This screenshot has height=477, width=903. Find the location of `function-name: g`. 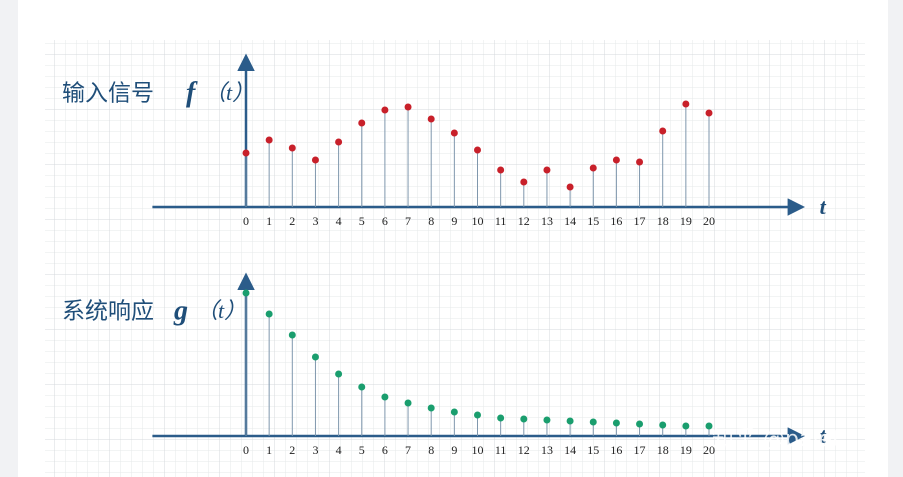

function-name: g is located at coordinates (180, 310).